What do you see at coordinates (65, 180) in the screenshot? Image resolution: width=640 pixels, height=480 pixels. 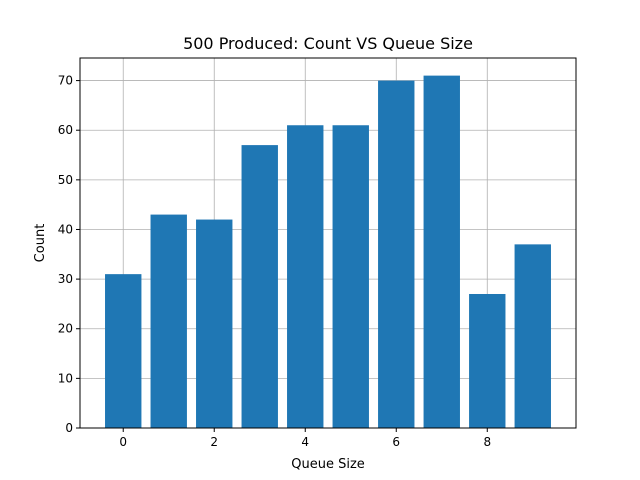 I see `y-tick-label: 50` at bounding box center [65, 180].